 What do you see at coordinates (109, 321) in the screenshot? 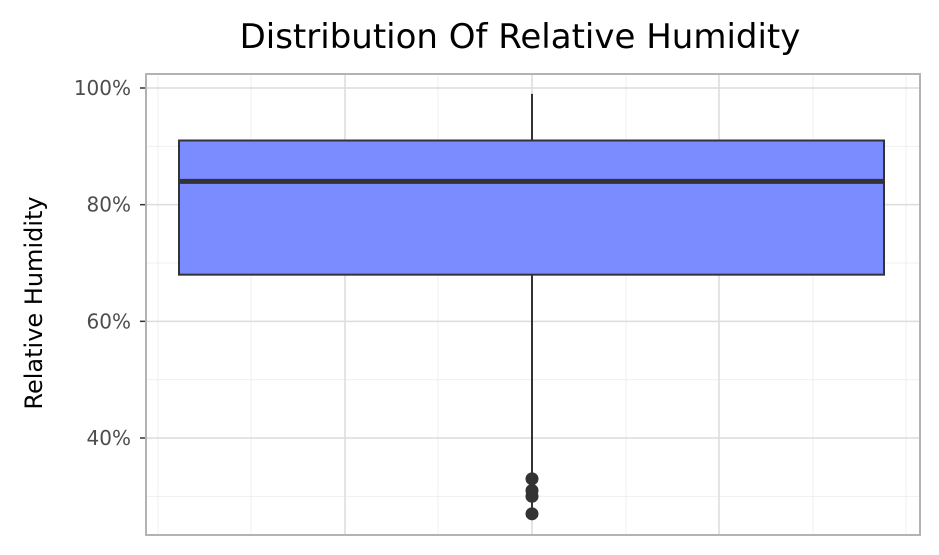
I see `y-tick-label: 60%` at bounding box center [109, 321].